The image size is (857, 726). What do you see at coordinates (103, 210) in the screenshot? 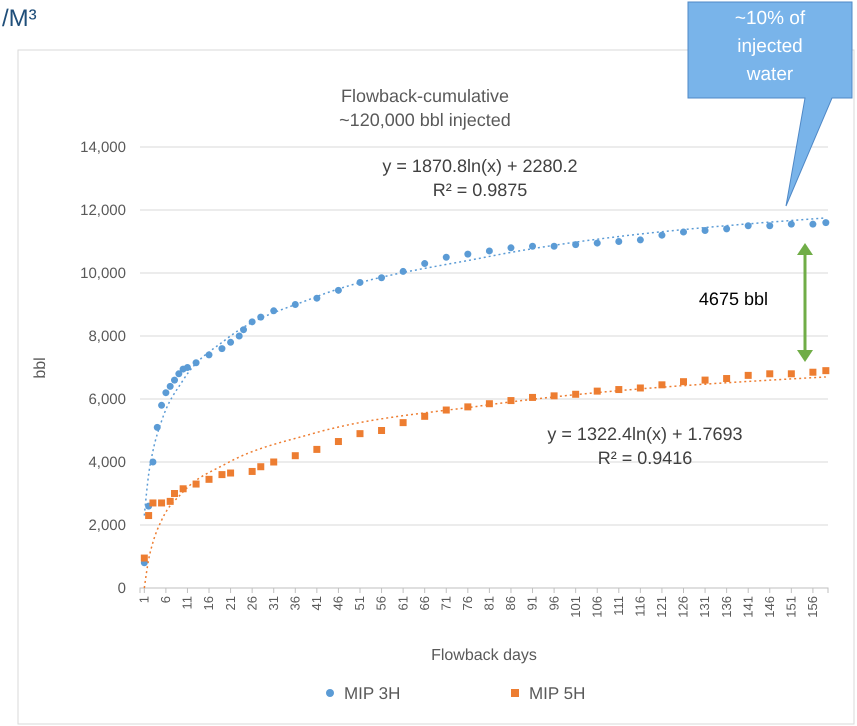
I see `y-tick-label: 12,000` at bounding box center [103, 210].